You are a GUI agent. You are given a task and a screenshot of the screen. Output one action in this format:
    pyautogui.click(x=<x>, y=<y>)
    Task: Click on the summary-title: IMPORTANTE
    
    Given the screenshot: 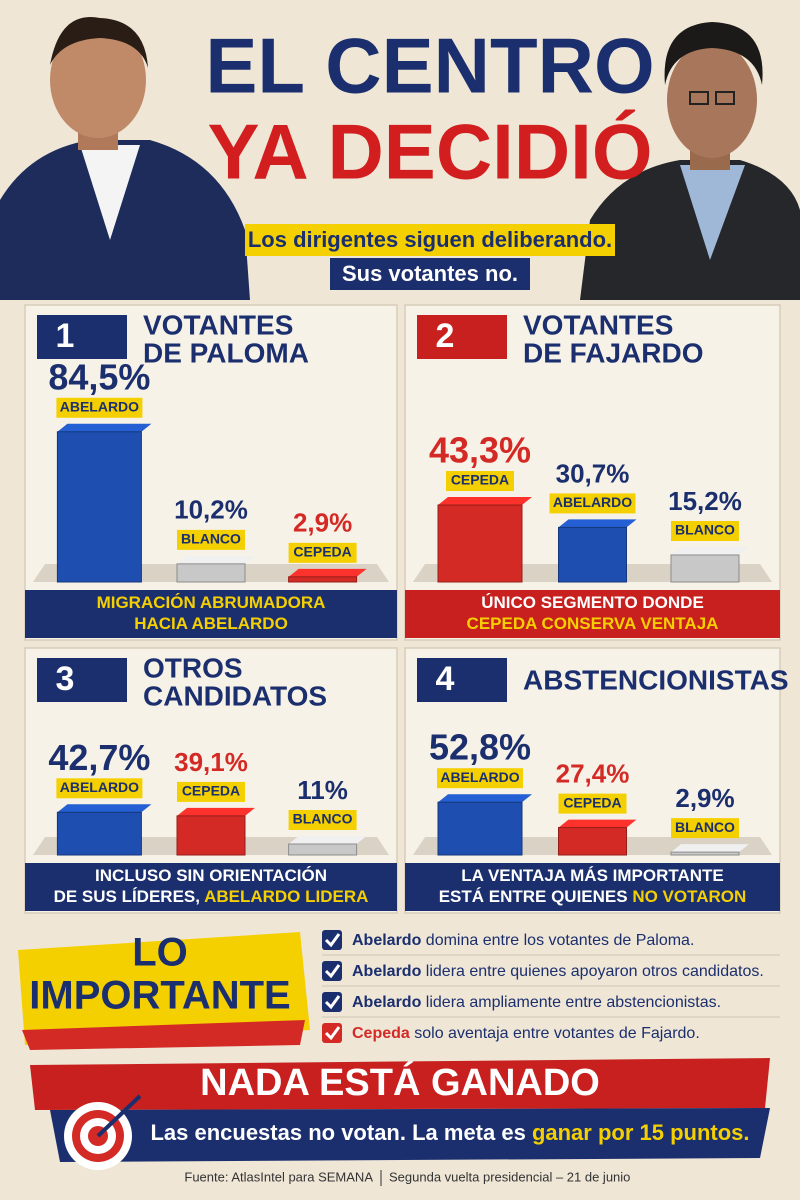 What is the action you would take?
    pyautogui.click(x=159, y=996)
    